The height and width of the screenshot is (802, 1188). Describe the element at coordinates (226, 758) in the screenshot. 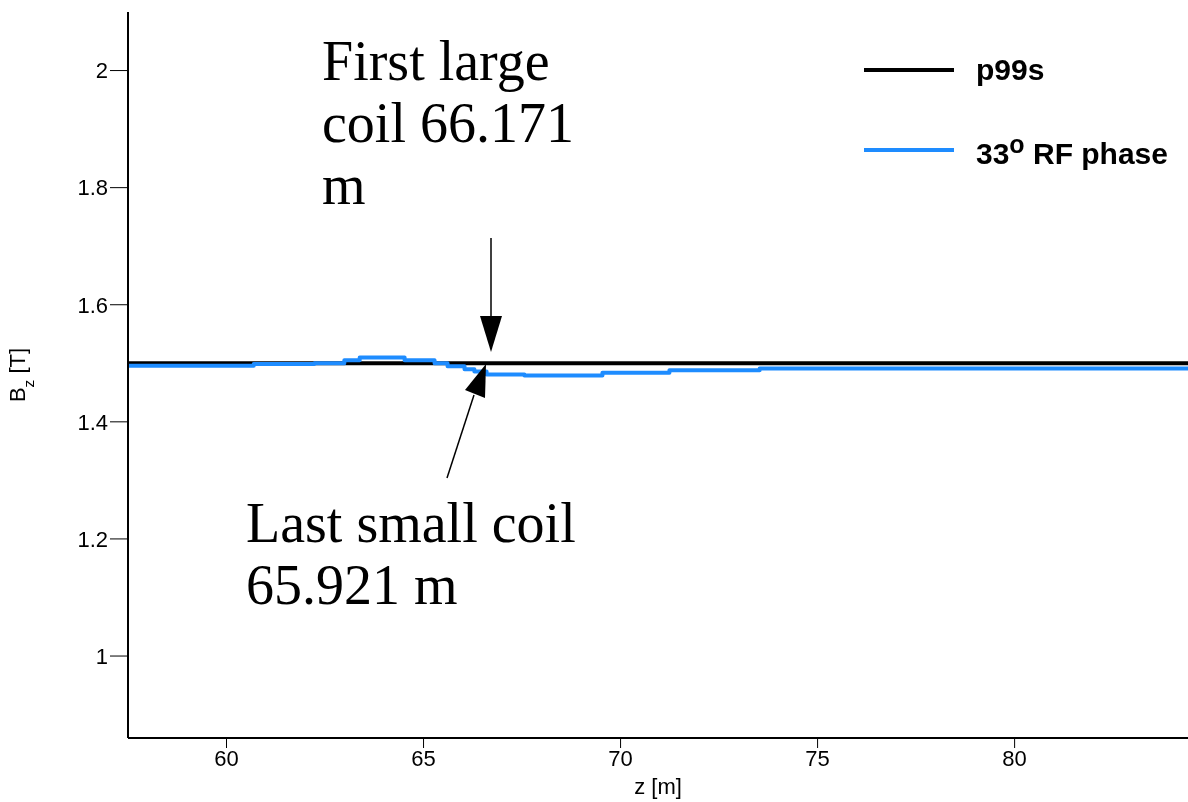

I see `x-tick-label: 60` at that location.